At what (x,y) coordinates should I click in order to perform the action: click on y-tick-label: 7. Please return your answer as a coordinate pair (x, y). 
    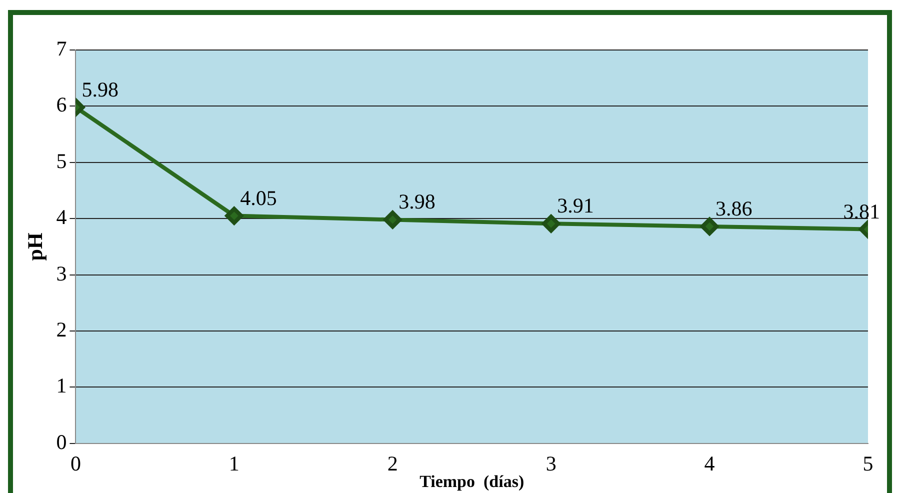
    Looking at the image, I should click on (61, 48).